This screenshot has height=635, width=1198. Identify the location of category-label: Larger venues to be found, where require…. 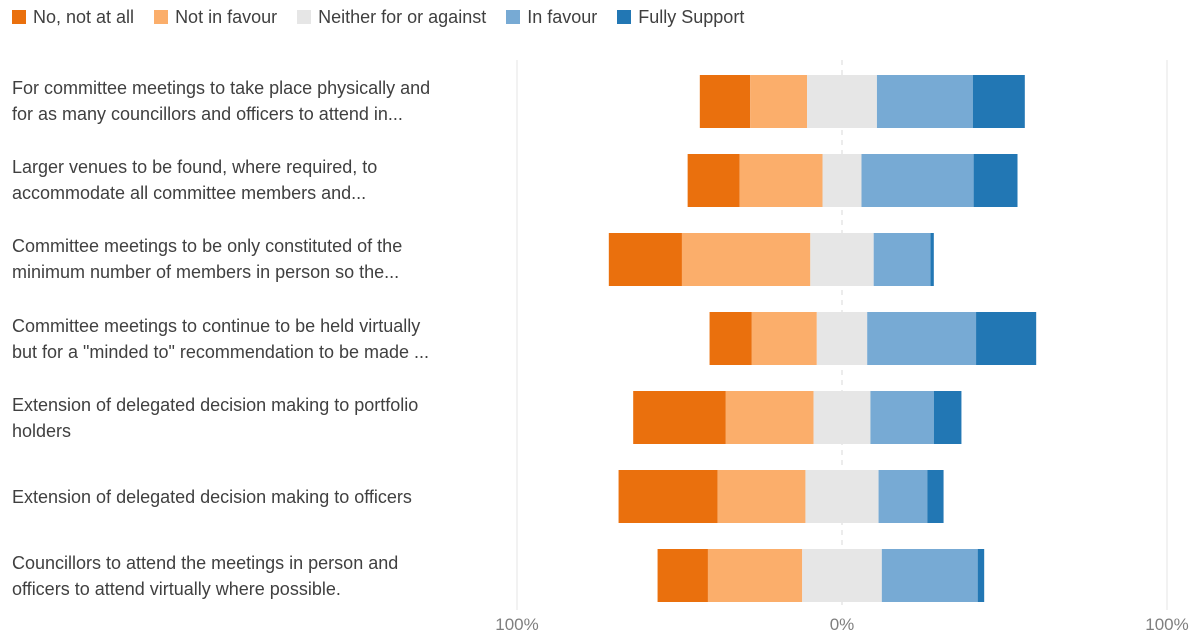
(252, 180).